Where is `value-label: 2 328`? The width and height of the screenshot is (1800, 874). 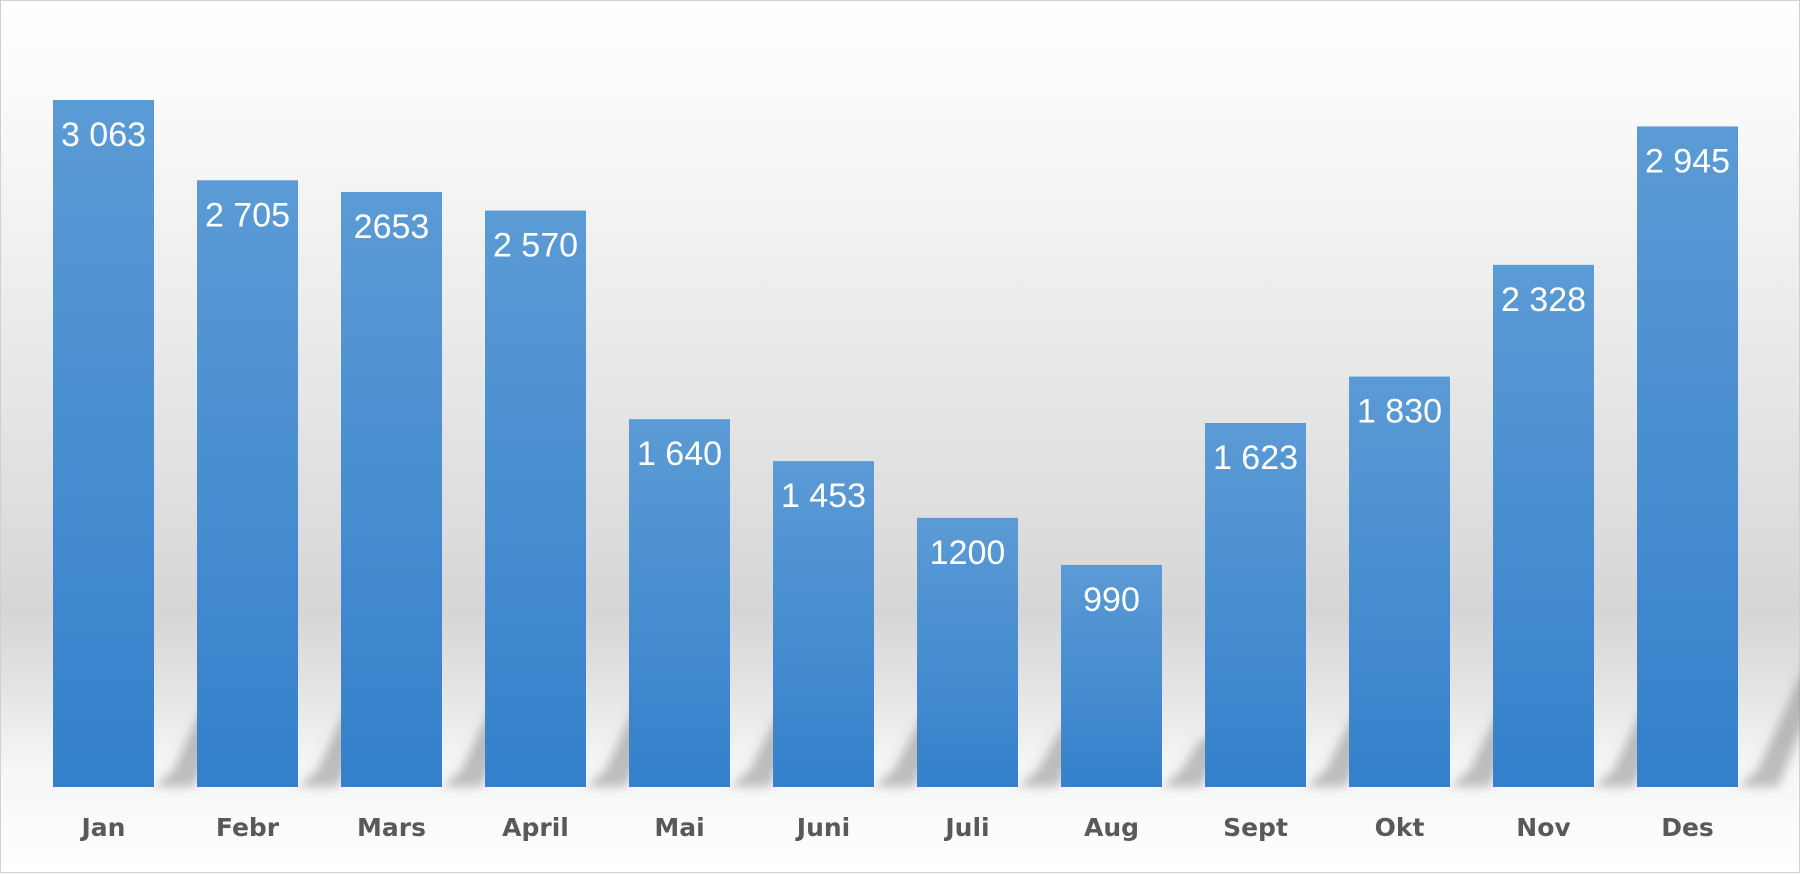
value-label: 2 328 is located at coordinates (1543, 300).